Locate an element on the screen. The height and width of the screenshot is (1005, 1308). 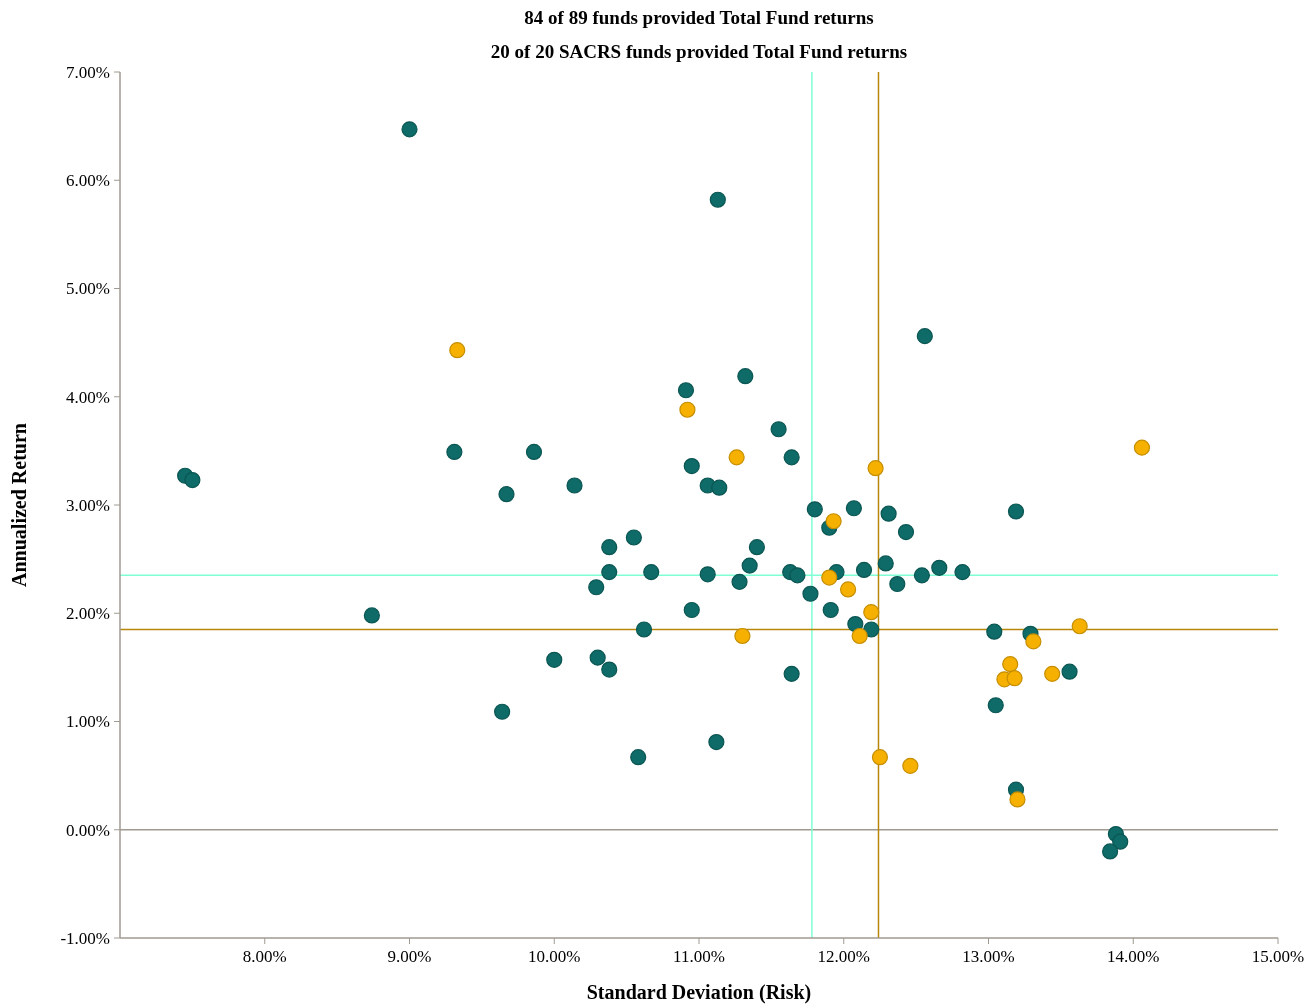
x-axis-title: Standard Deviation (Risk) is located at coordinates (699, 992).